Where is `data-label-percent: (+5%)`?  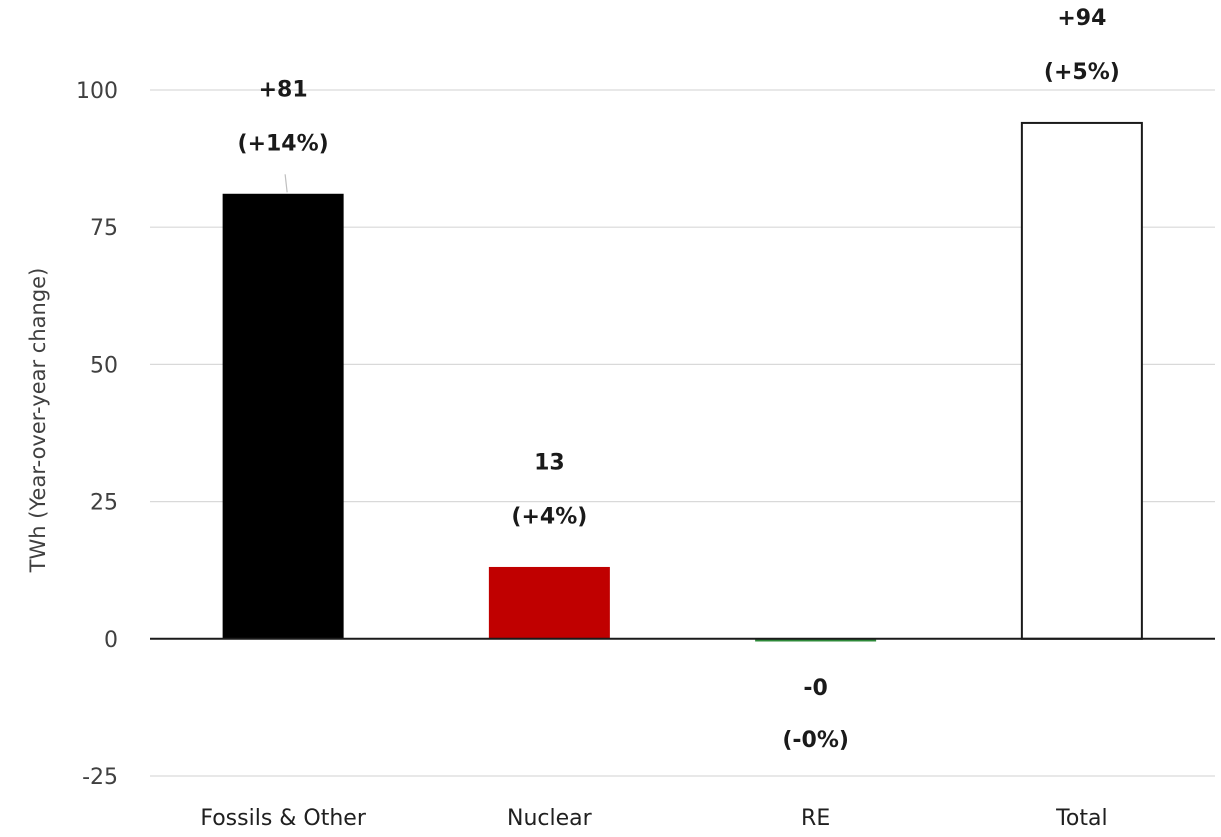
data-label-percent: (+5%) is located at coordinates (1082, 72).